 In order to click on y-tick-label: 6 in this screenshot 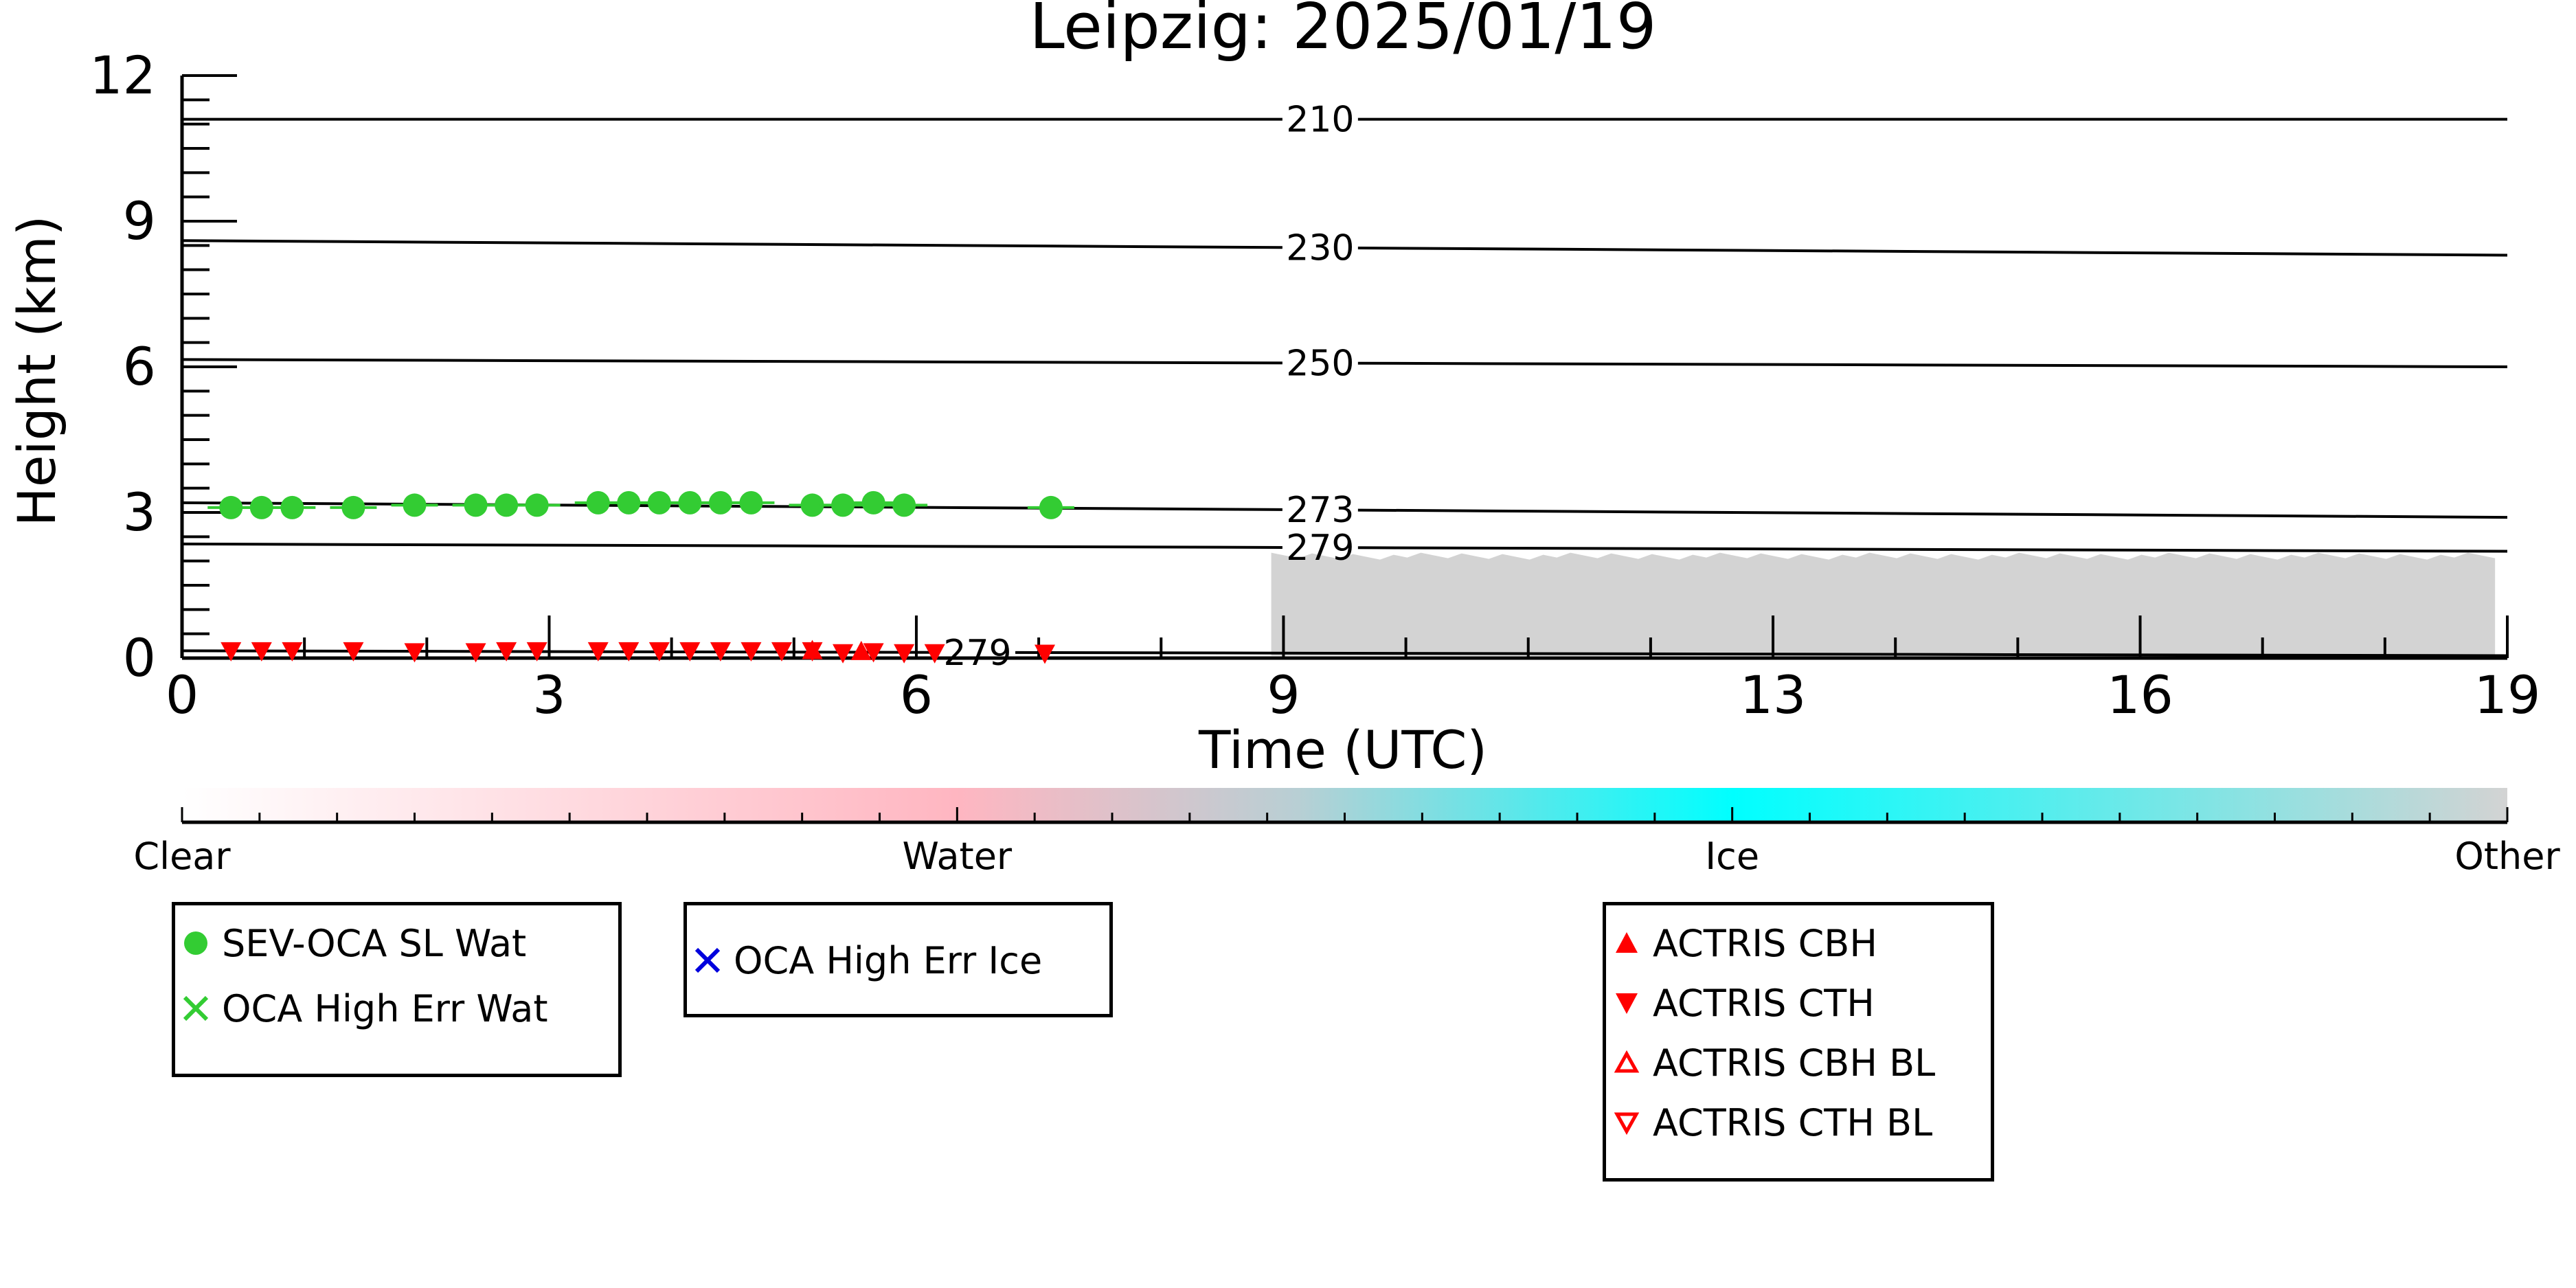, I will do `click(139, 366)`.